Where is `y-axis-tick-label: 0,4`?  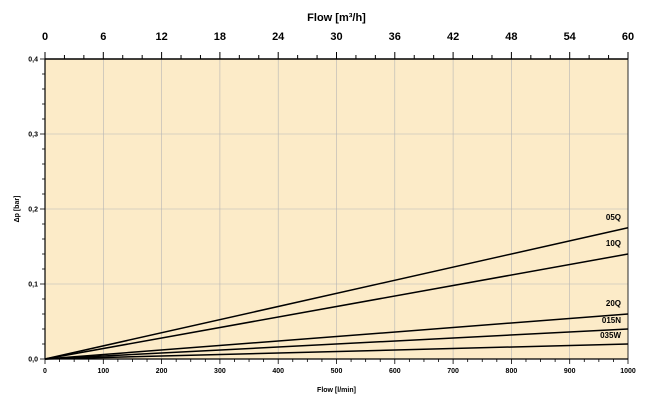 y-axis-tick-label: 0,4 is located at coordinates (33, 60).